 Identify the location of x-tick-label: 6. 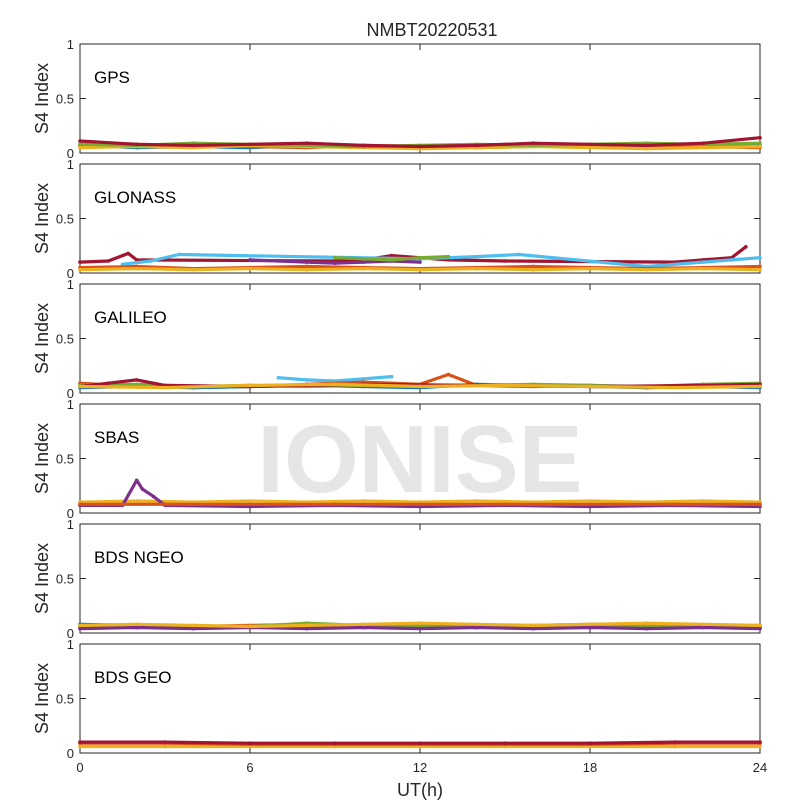
(249, 767).